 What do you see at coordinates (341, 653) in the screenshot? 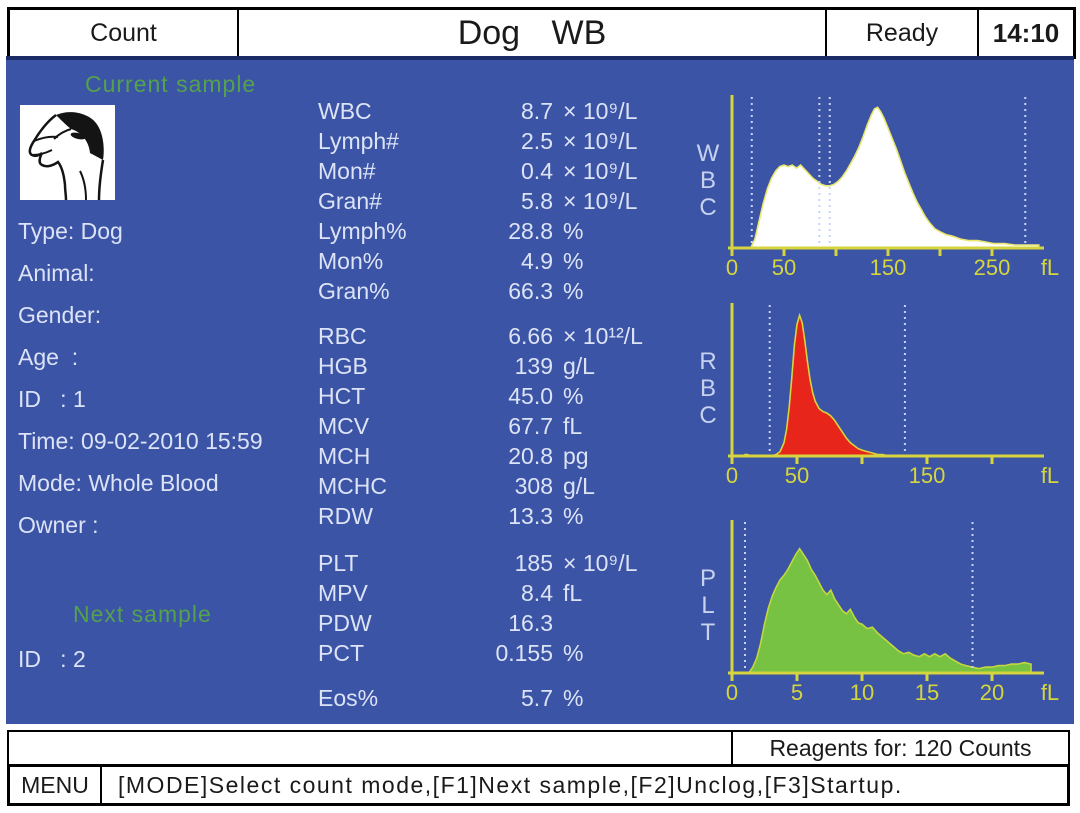
I see `parameter-name: PCT` at bounding box center [341, 653].